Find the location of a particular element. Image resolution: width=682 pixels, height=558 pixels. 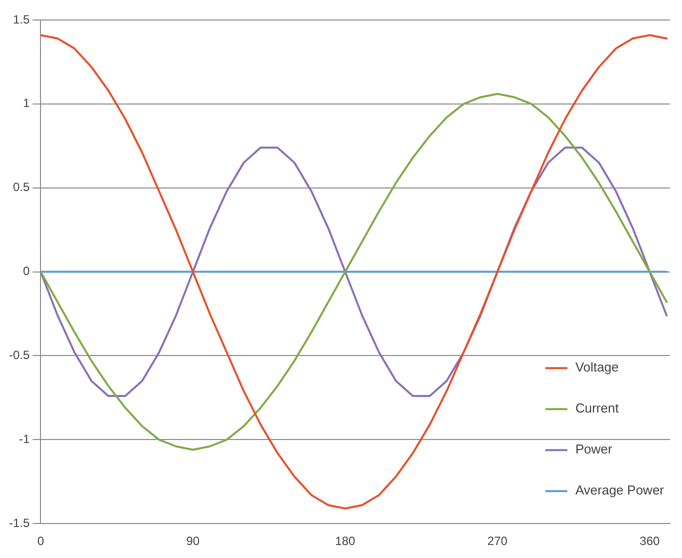

legend-label: Power is located at coordinates (594, 449).